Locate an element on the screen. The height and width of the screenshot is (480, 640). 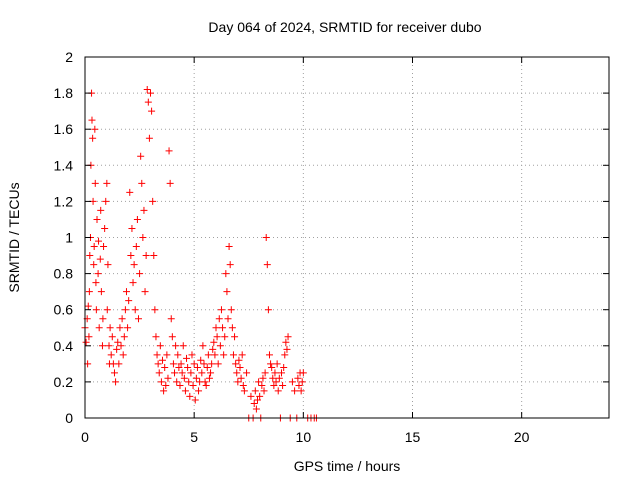
y-axis-label: SRMTID / TECUs is located at coordinates (14, 237).